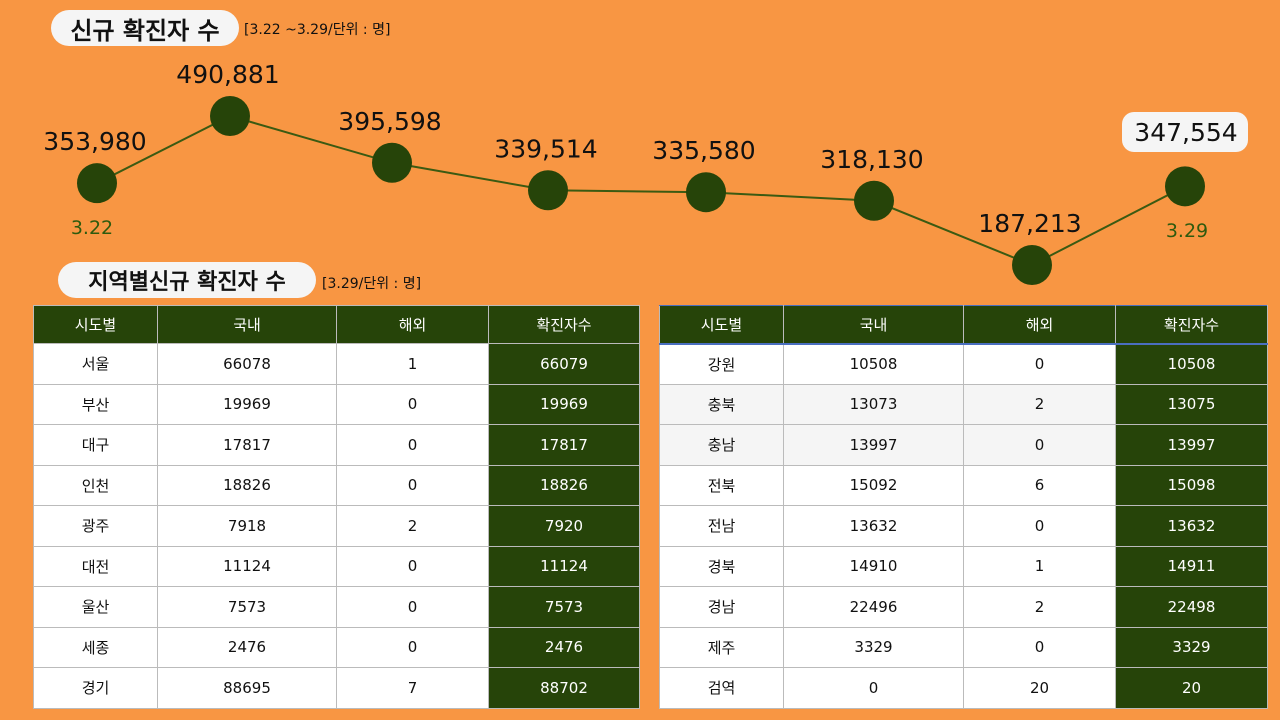 The width and height of the screenshot is (1280, 720). What do you see at coordinates (227, 74) in the screenshot?
I see `data-label: 490,881` at bounding box center [227, 74].